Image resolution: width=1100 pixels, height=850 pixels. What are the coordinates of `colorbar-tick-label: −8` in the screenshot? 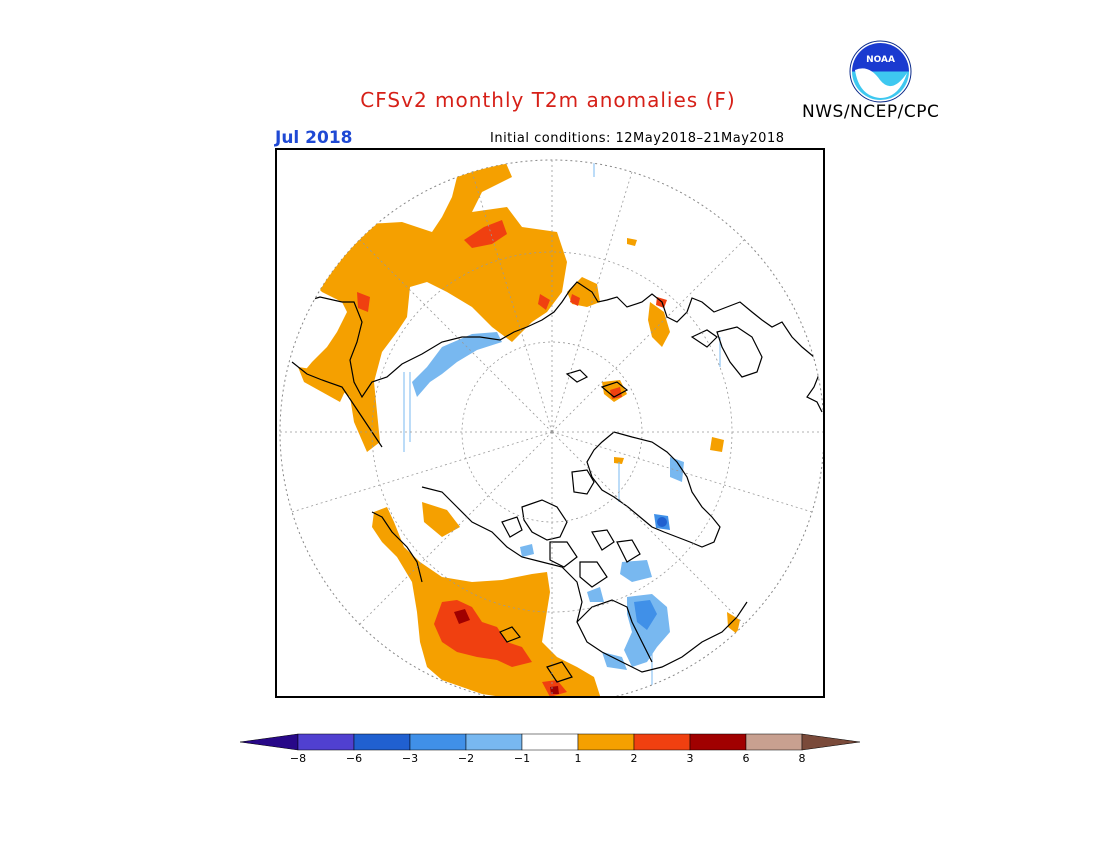 It's located at (298, 758).